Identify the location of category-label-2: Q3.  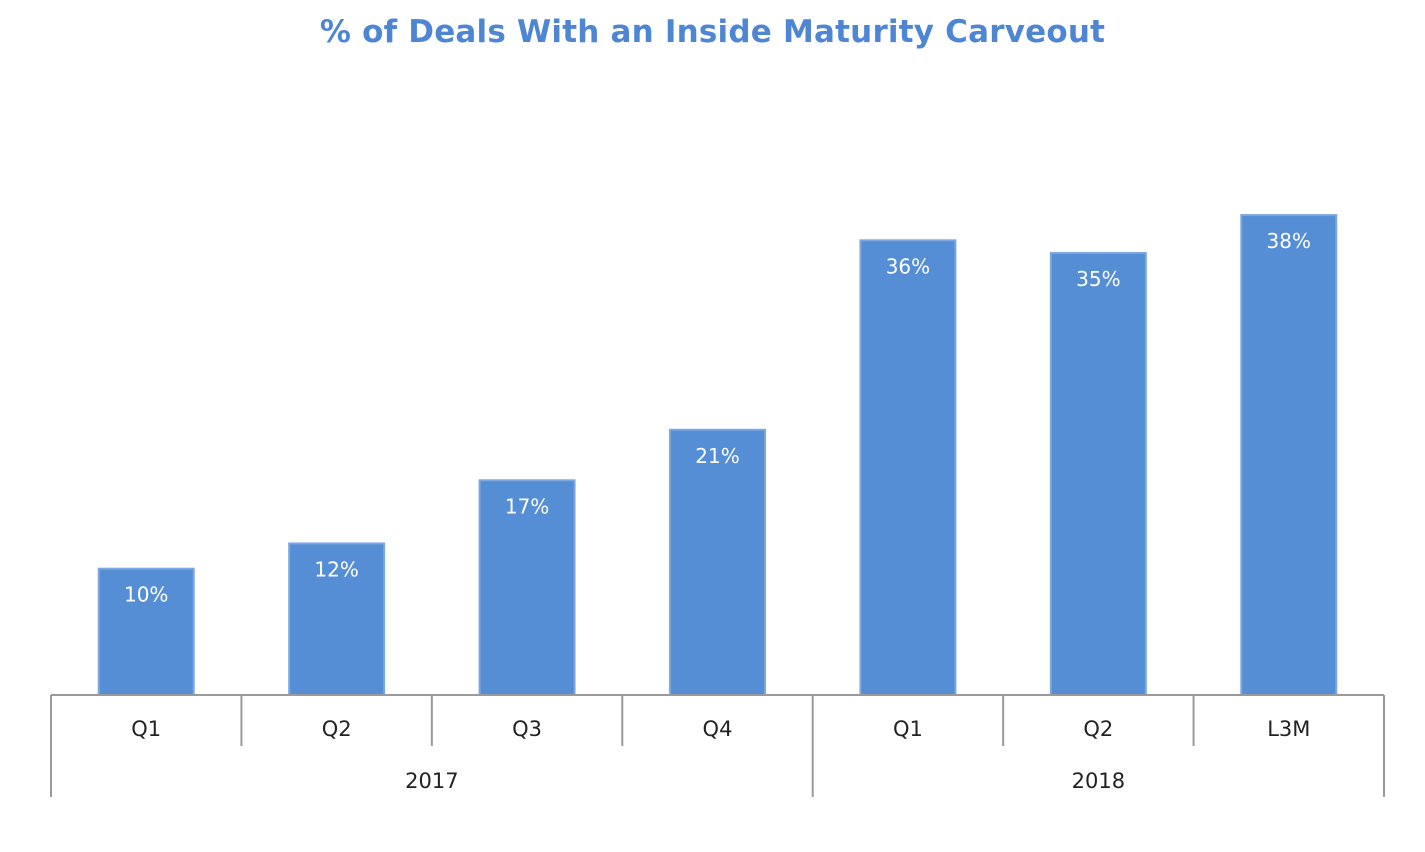
(527, 729).